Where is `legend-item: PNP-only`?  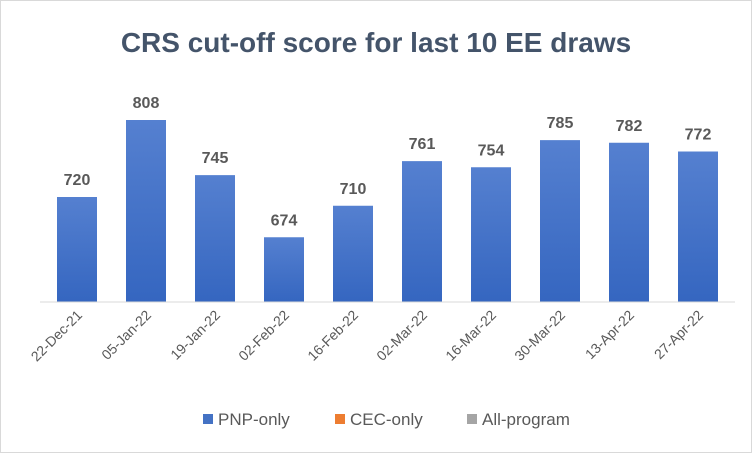
legend-item: PNP-only is located at coordinates (254, 419).